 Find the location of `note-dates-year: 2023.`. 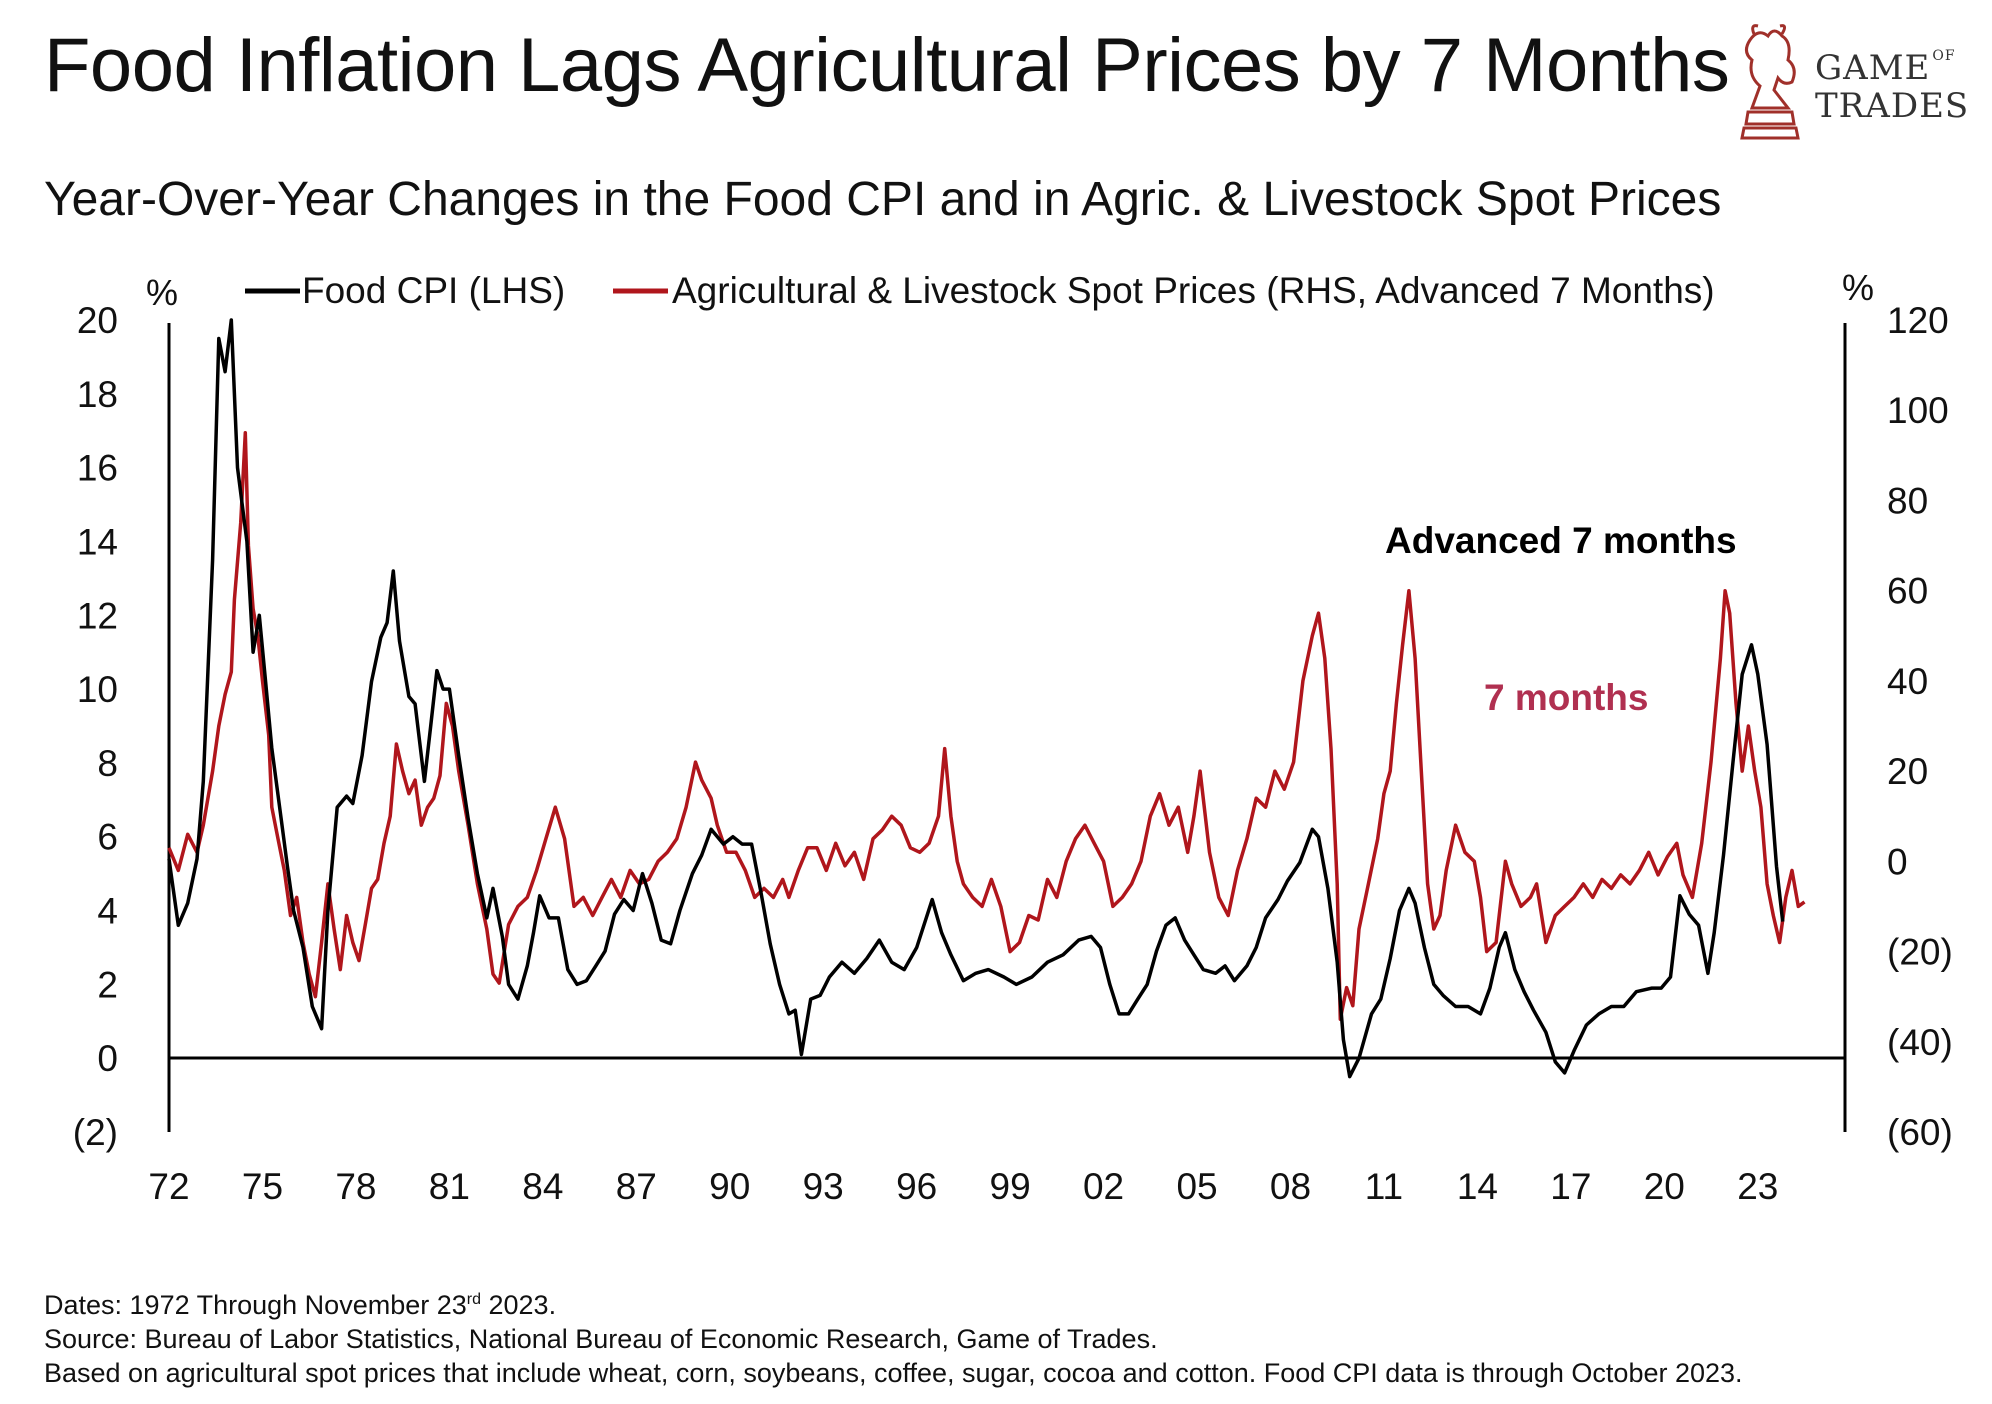

note-dates-year: 2023. is located at coordinates (519, 1305).